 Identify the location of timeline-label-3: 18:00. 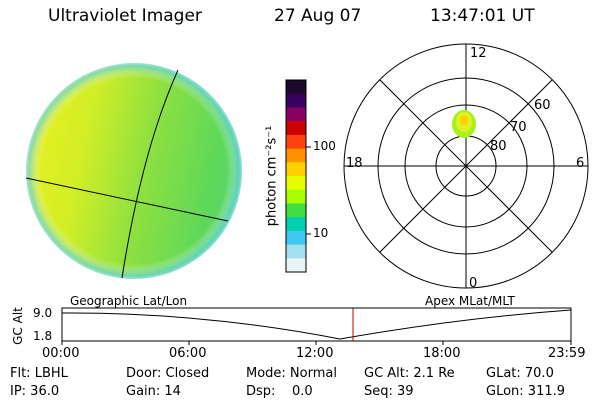
(442, 353).